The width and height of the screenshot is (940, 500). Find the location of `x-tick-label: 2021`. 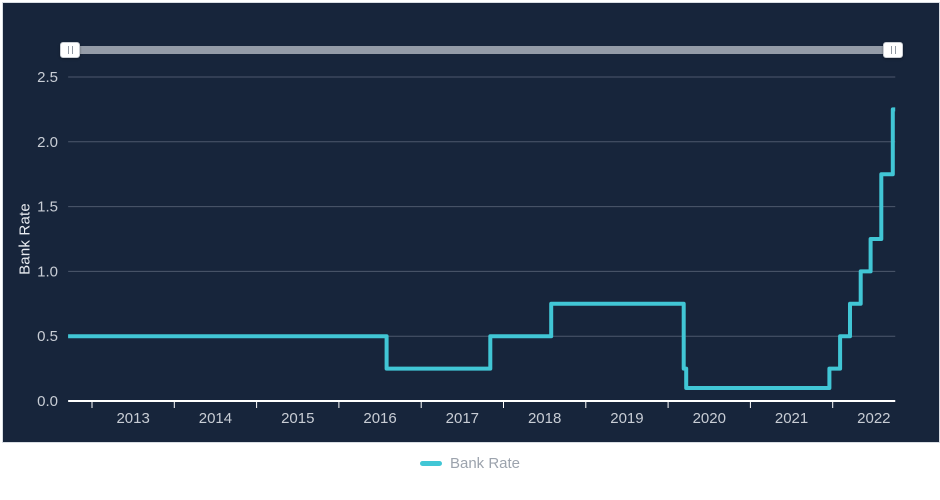

x-tick-label: 2021 is located at coordinates (791, 418).